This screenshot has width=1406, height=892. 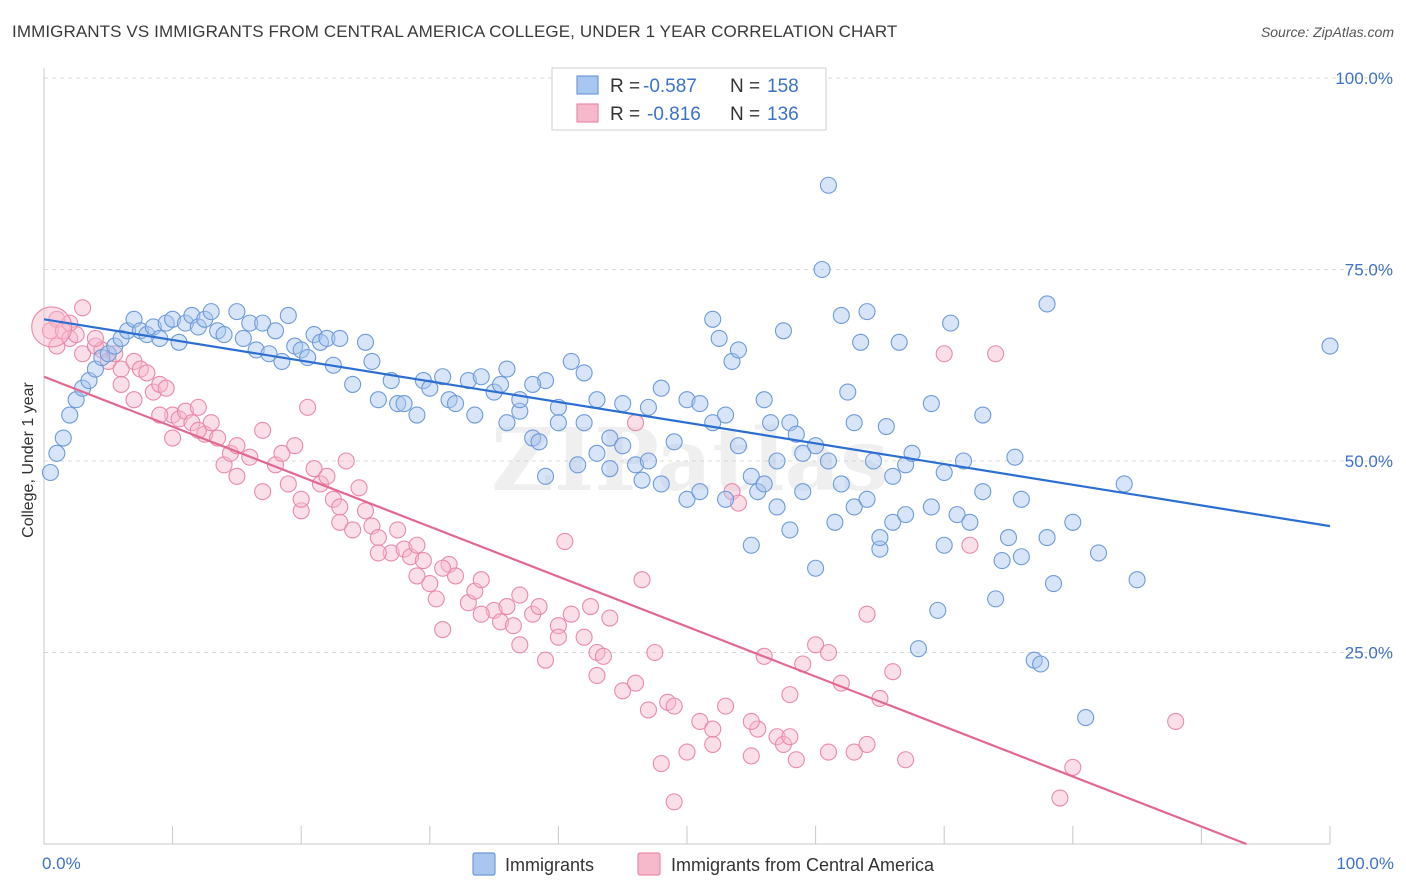 I want to click on legend-n-label-2: N =, so click(x=745, y=114).